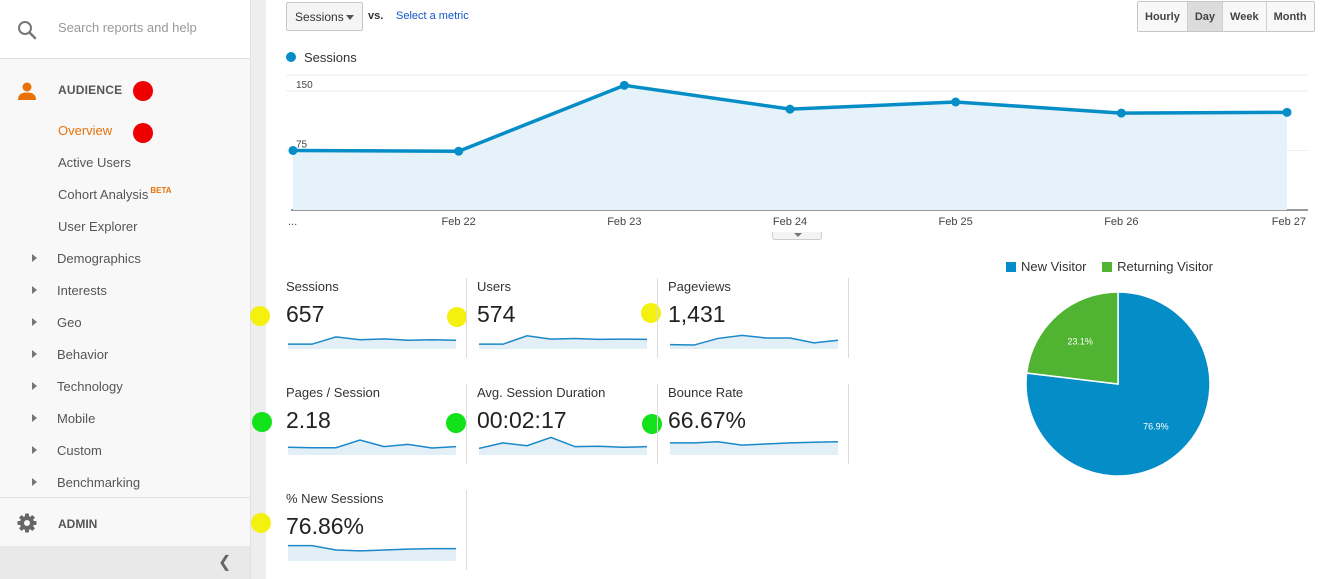 The image size is (1339, 579). I want to click on sidebar-item-cohort-analysis: Cohort Analysis BETA, so click(115, 194).